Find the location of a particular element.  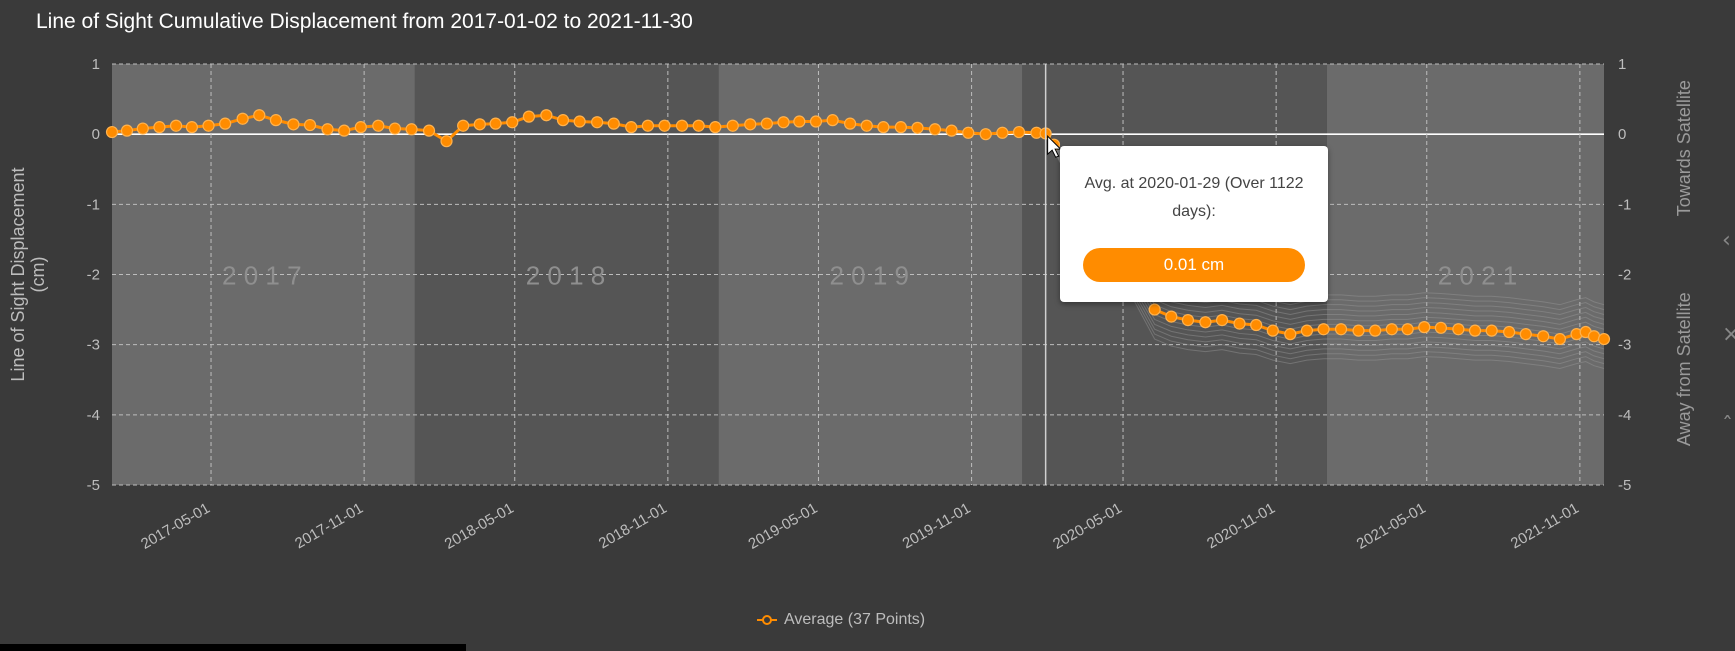

legend: Average (37 Points) is located at coordinates (840, 620).